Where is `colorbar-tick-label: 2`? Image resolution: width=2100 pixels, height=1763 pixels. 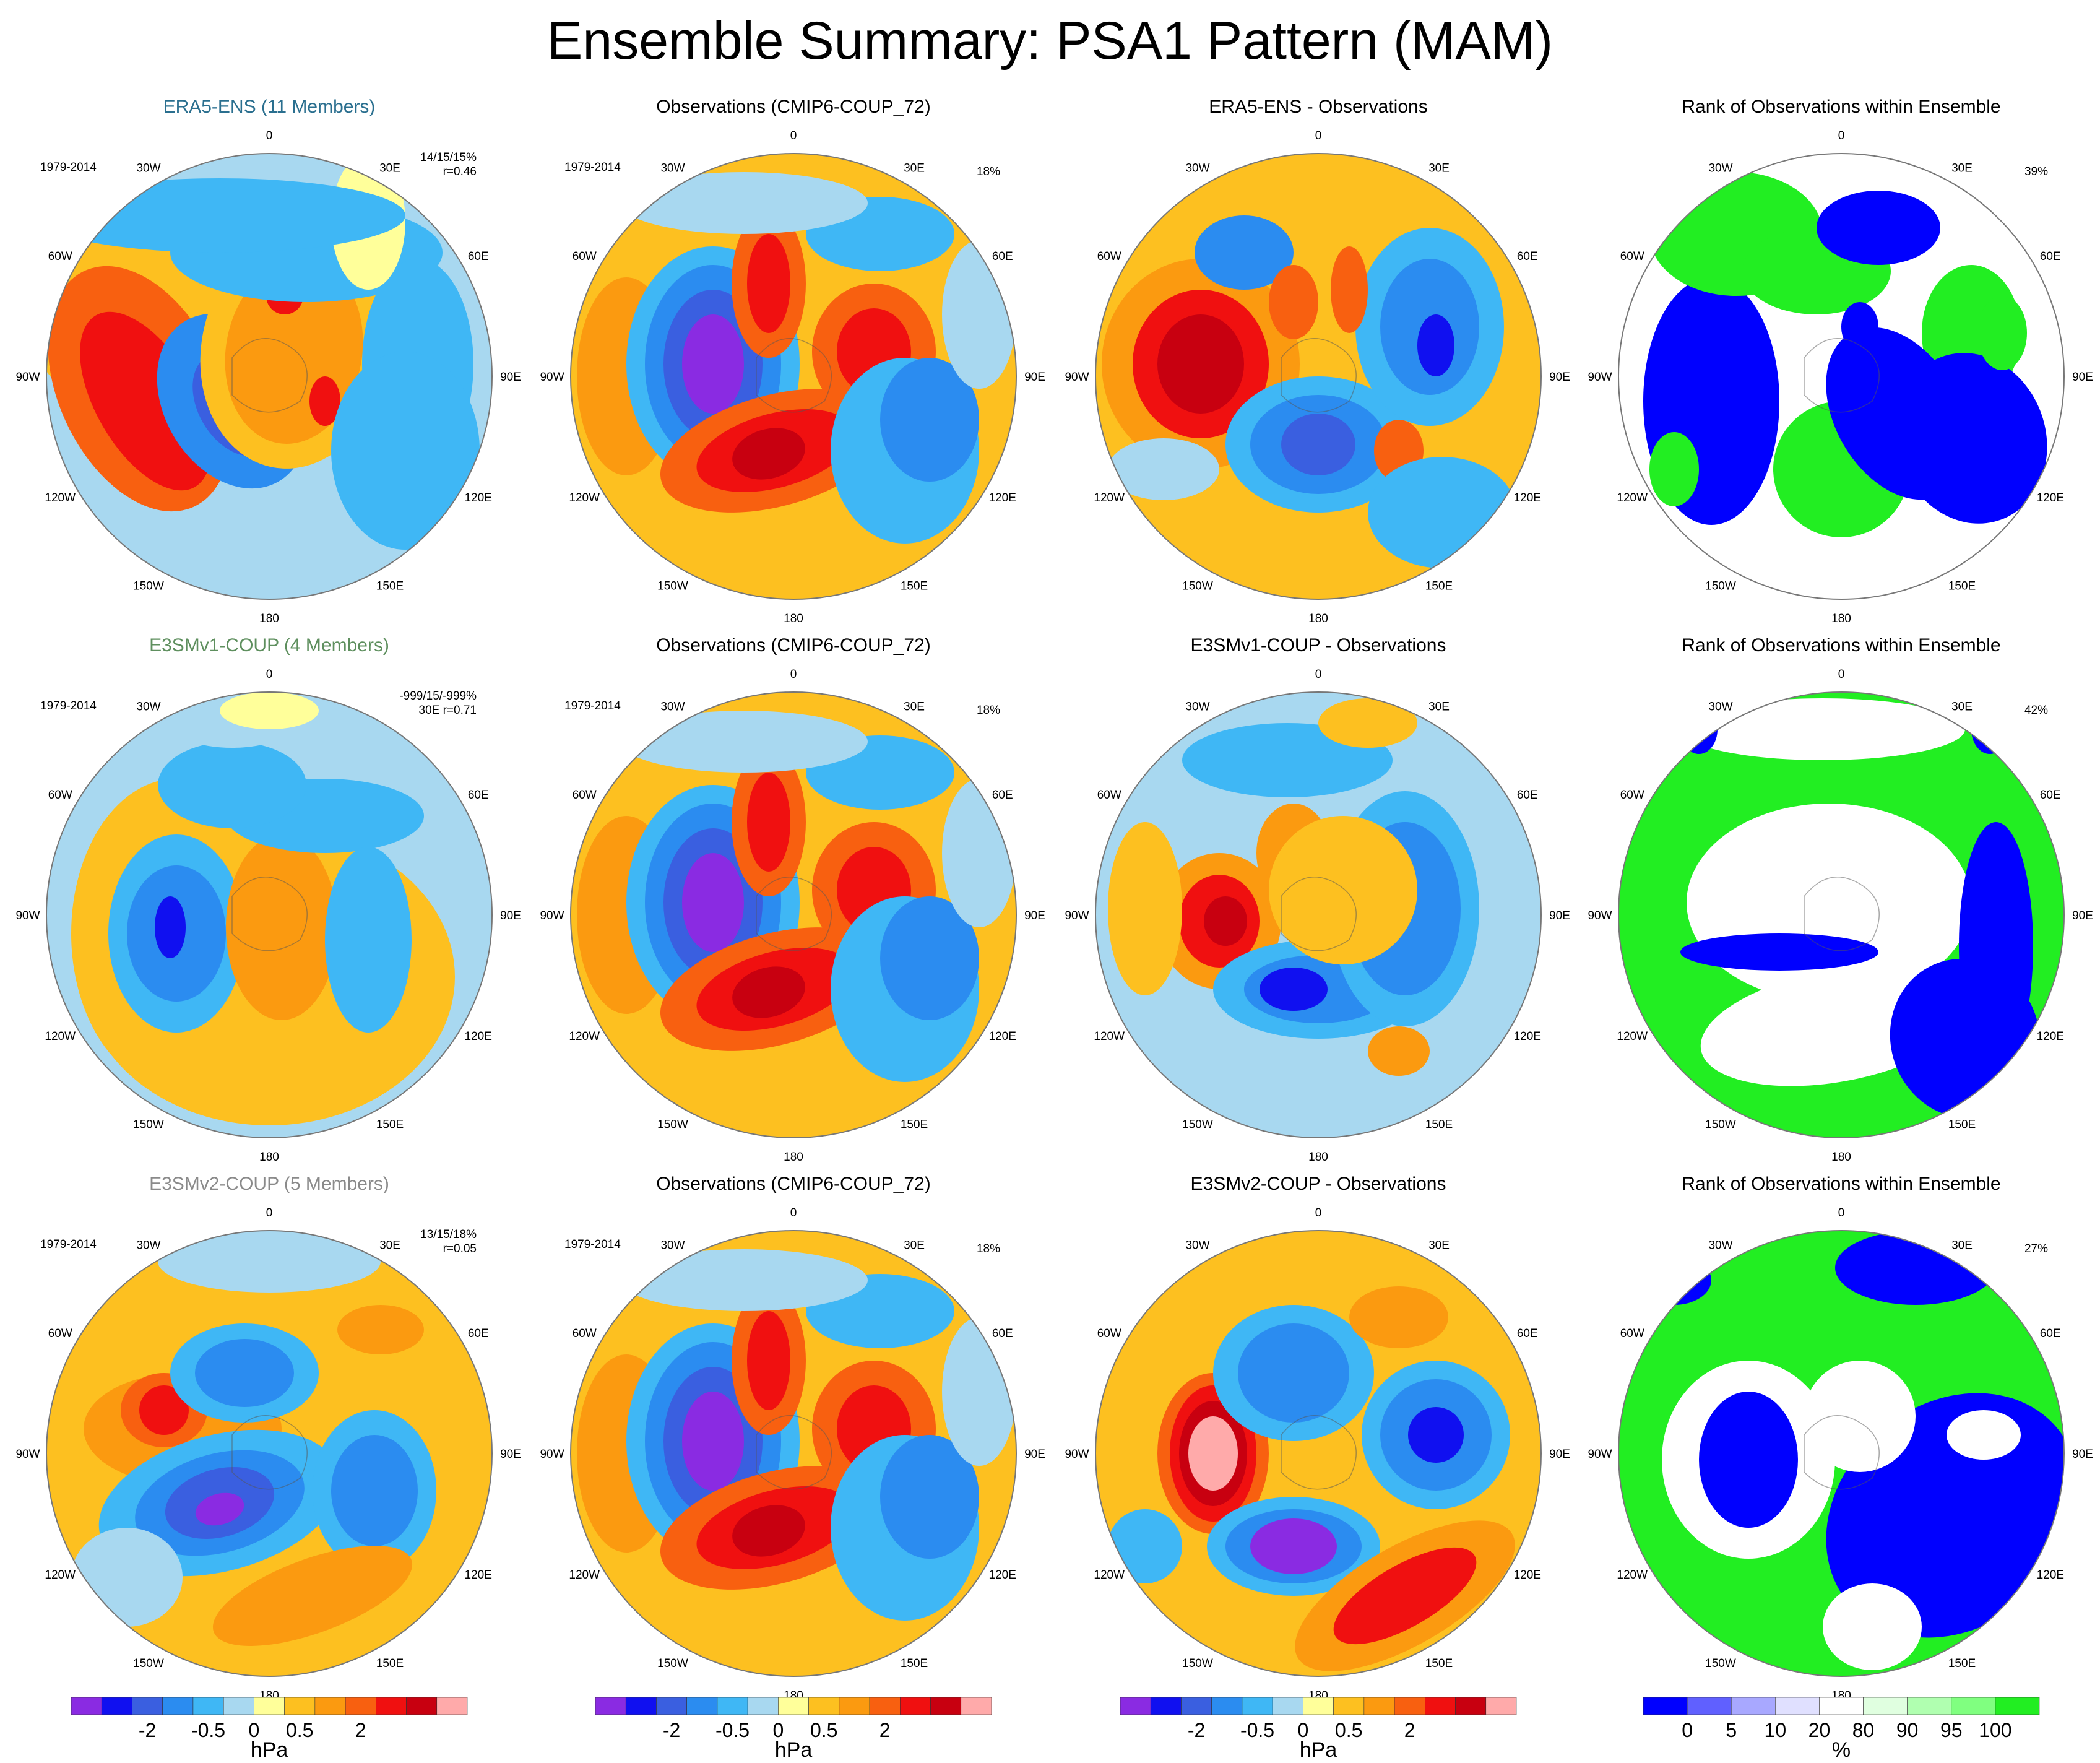
colorbar-tick-label: 2 is located at coordinates (1409, 1730).